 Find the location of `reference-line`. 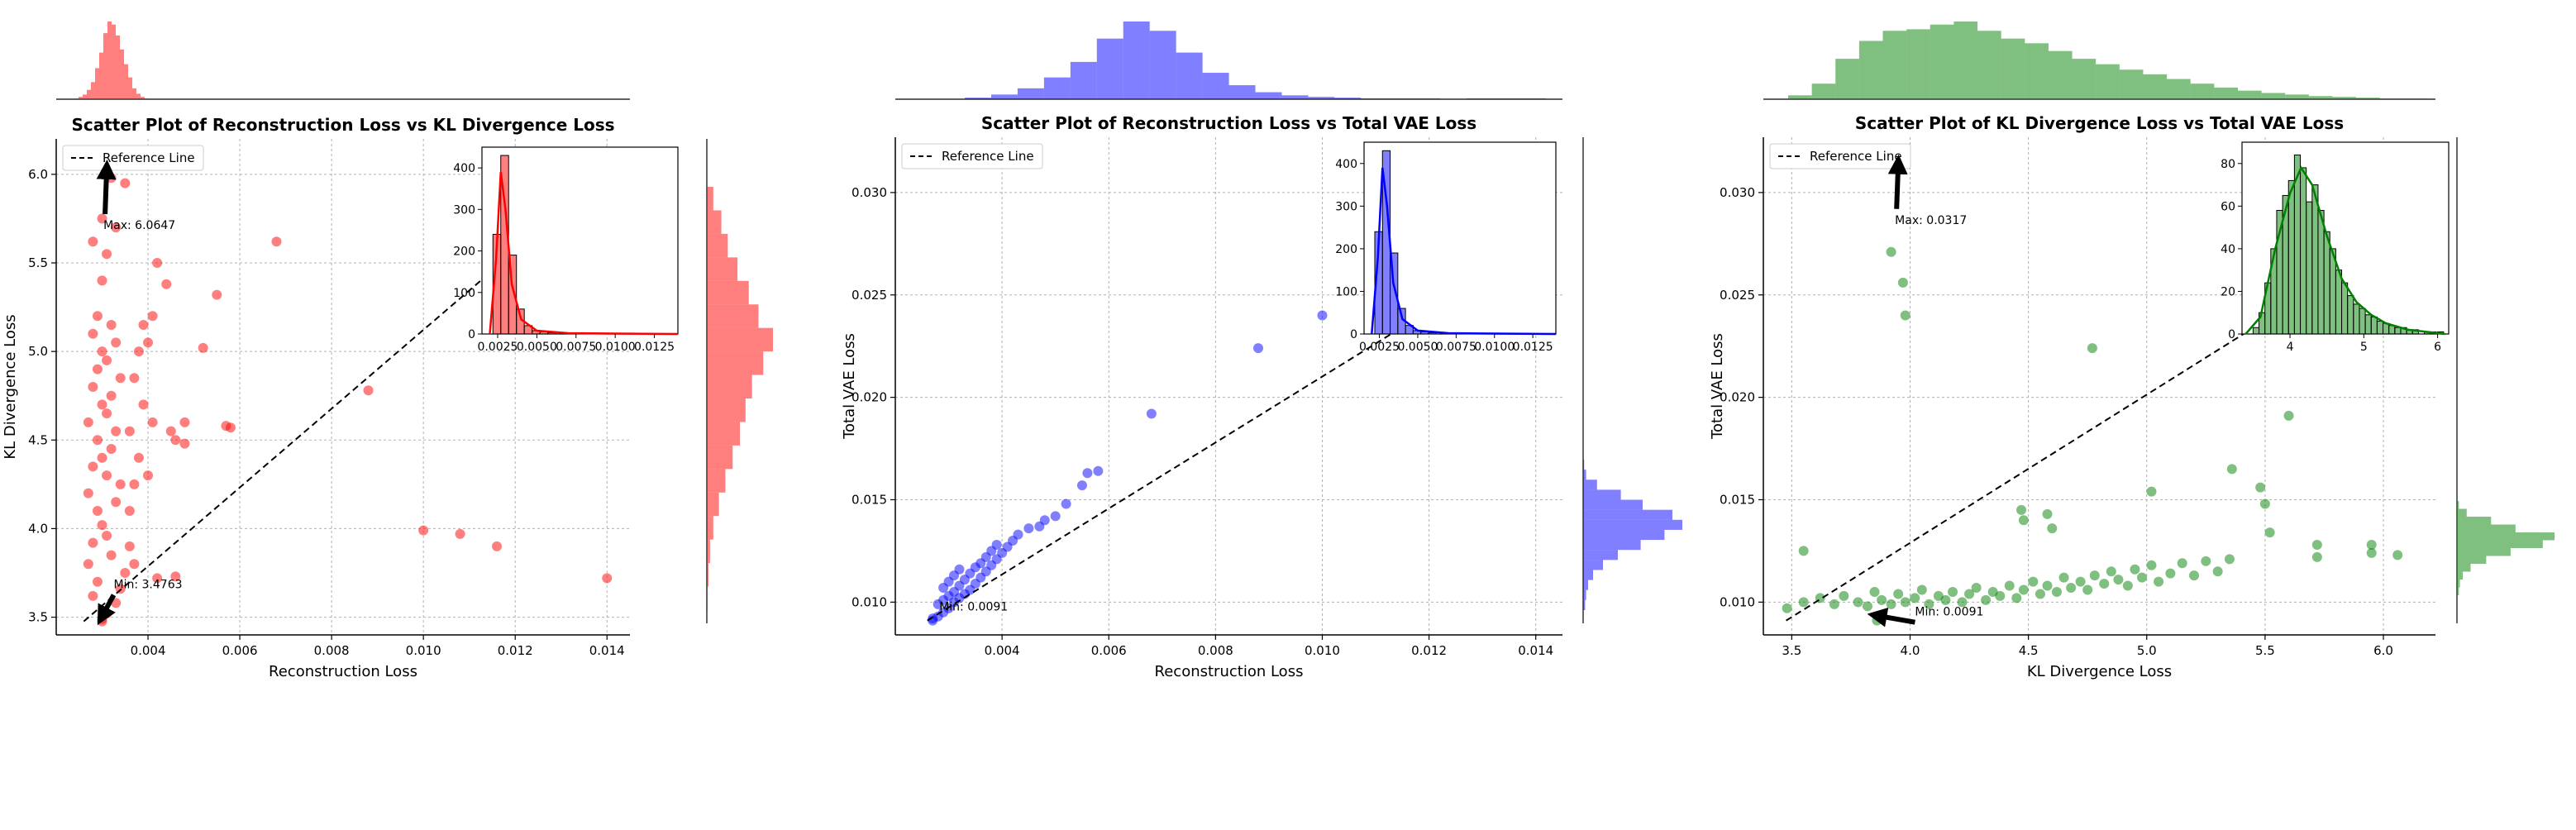

reference-line is located at coordinates (313, 424).